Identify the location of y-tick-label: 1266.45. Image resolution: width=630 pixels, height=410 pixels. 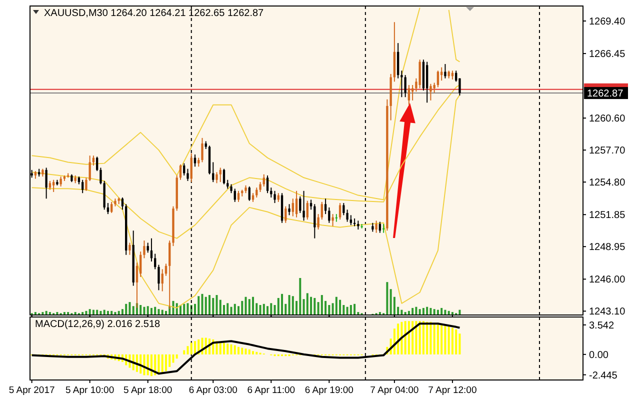
(607, 54).